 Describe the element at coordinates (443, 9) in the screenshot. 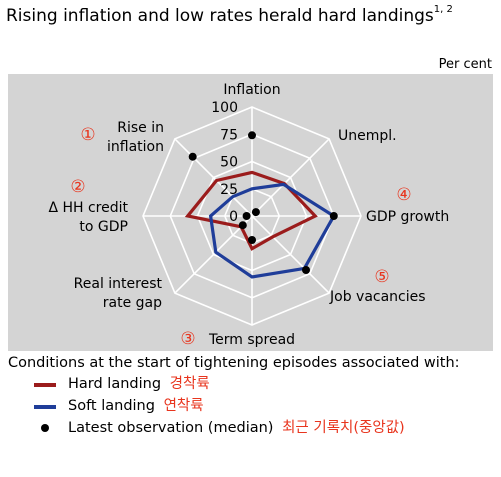

I see `title-footnote-marker: 1, 2` at that location.